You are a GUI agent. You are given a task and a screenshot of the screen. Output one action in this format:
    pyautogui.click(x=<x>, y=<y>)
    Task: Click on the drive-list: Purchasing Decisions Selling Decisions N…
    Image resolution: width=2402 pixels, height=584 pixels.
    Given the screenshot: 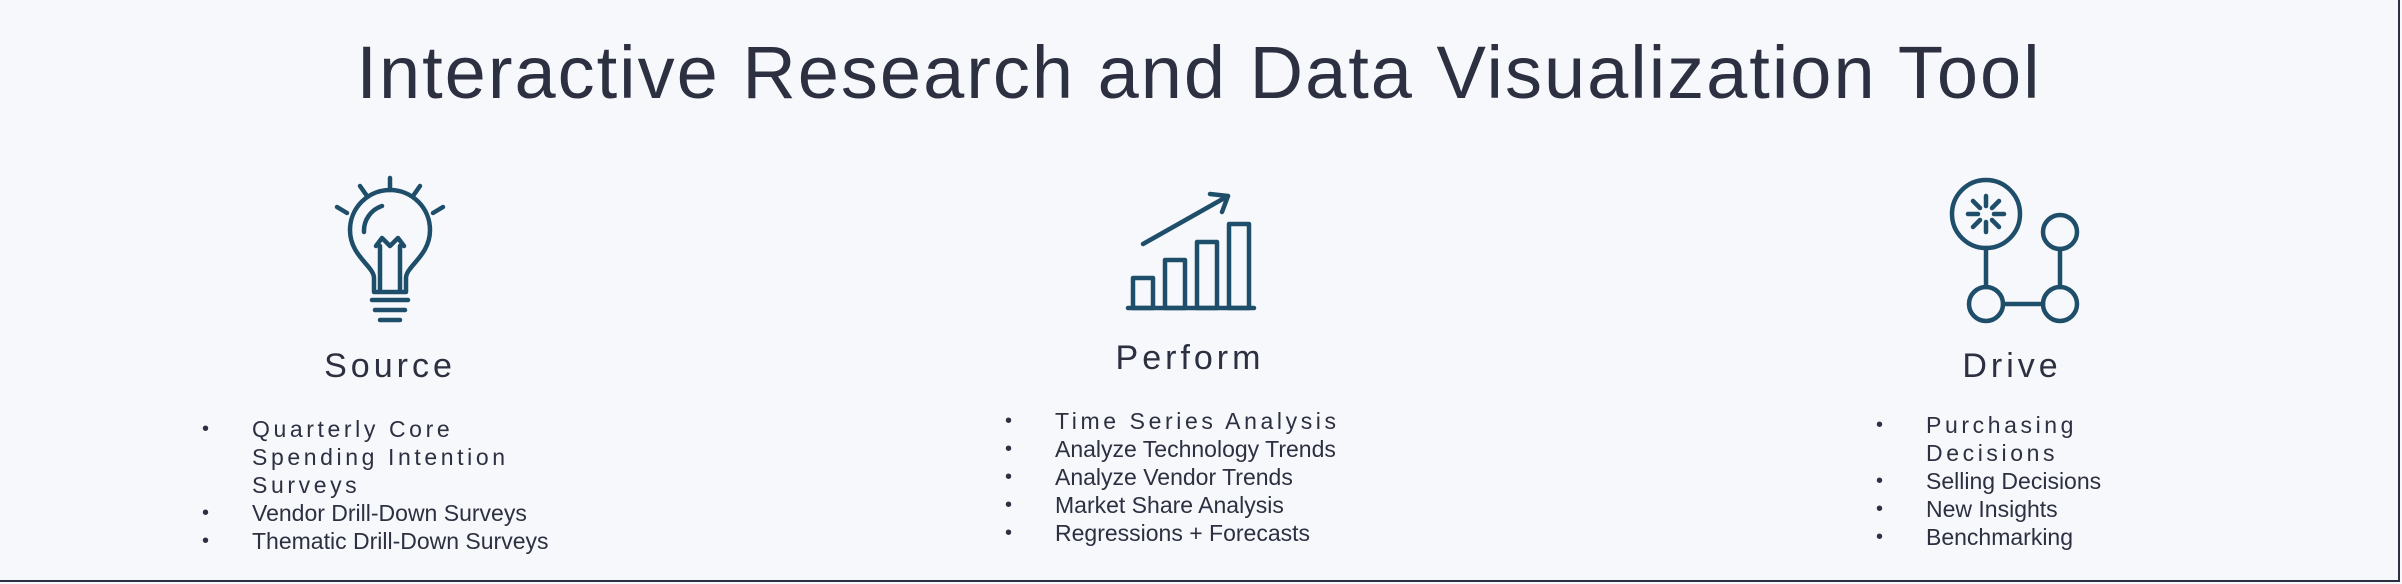 What is the action you would take?
    pyautogui.click(x=2026, y=481)
    